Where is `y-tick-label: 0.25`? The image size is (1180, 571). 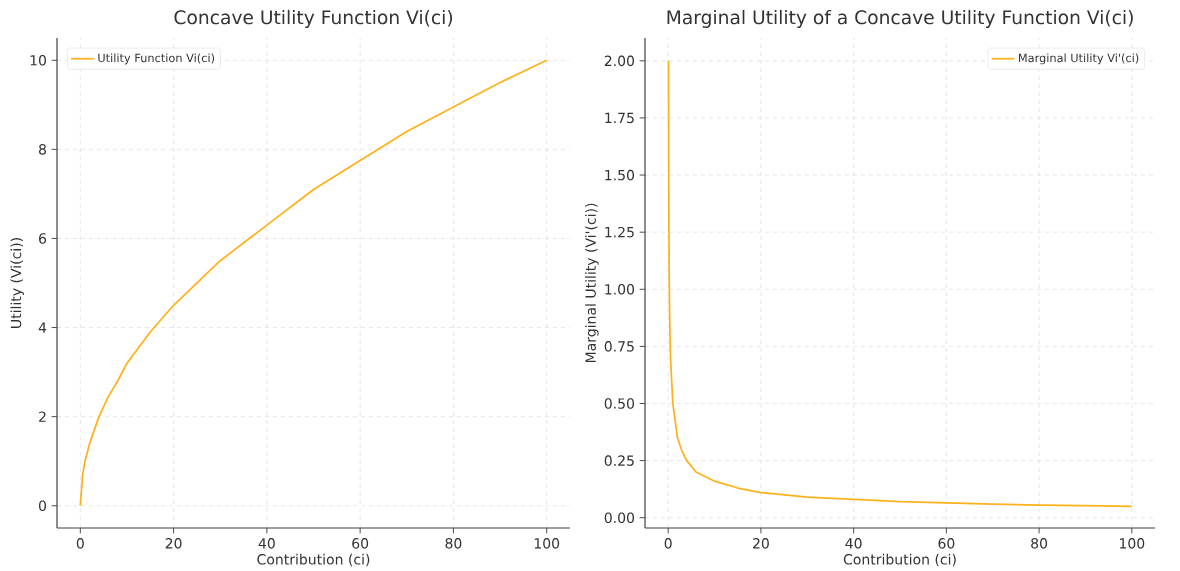 y-tick-label: 0.25 is located at coordinates (619, 461).